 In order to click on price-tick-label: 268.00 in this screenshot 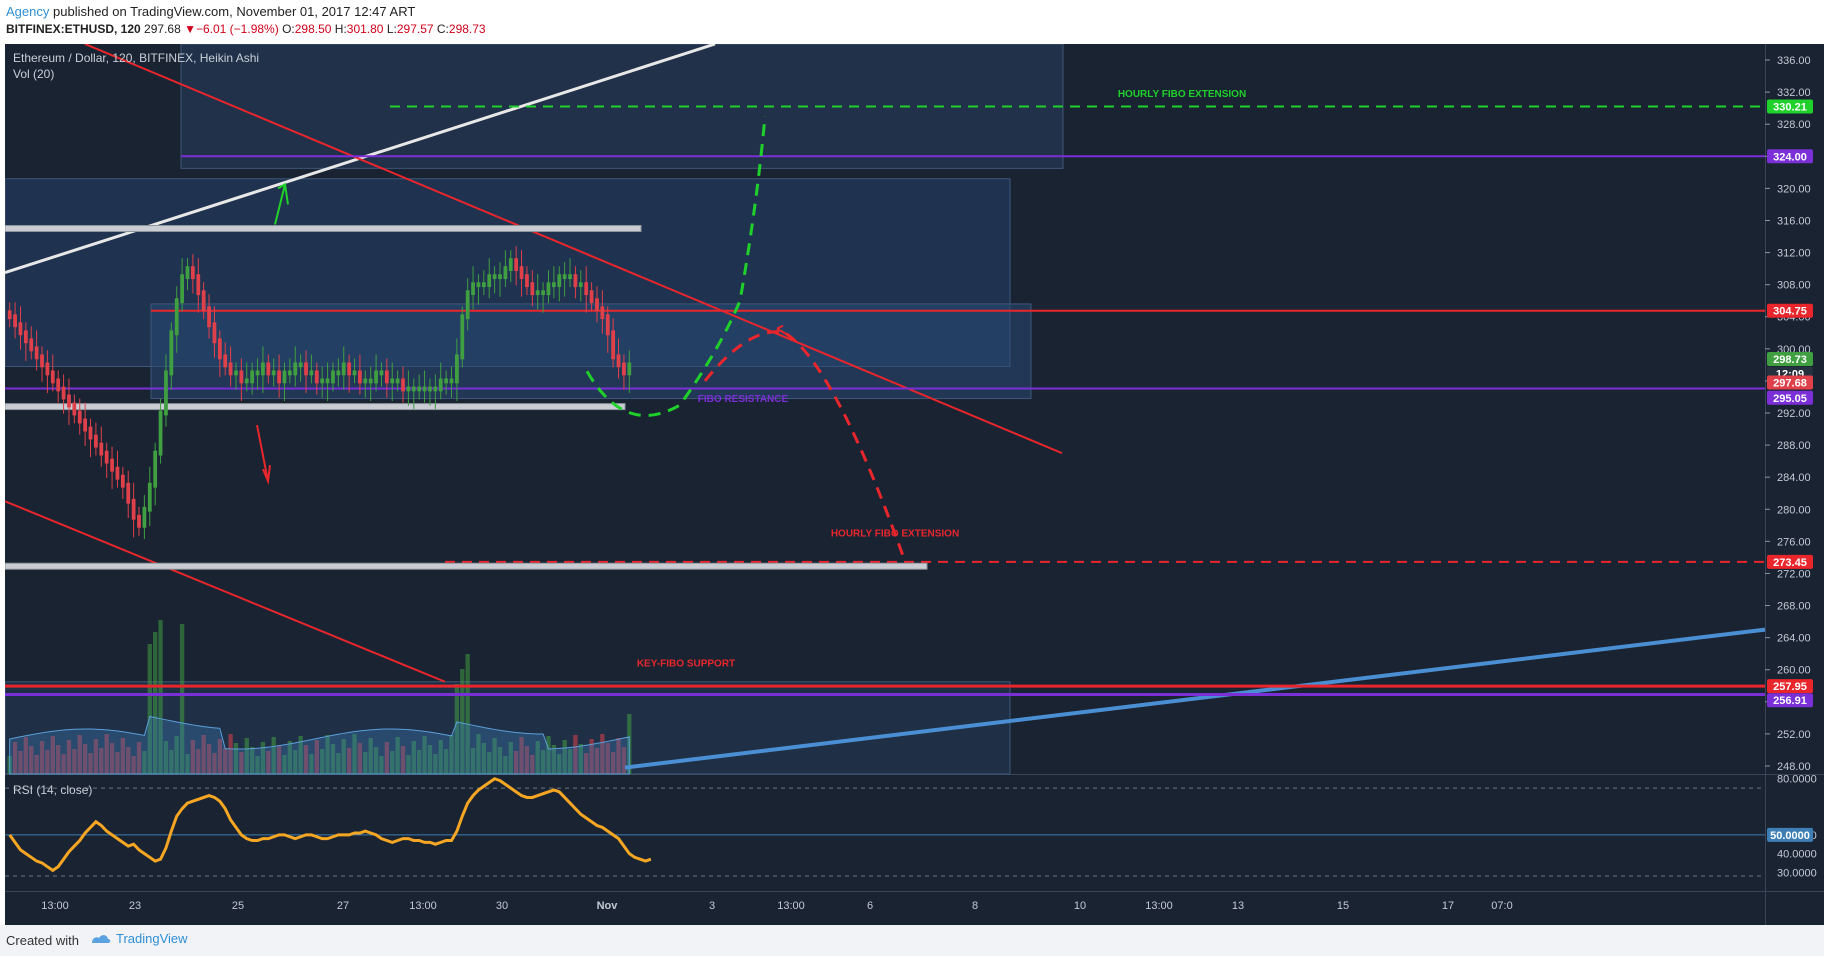, I will do `click(1794, 607)`.